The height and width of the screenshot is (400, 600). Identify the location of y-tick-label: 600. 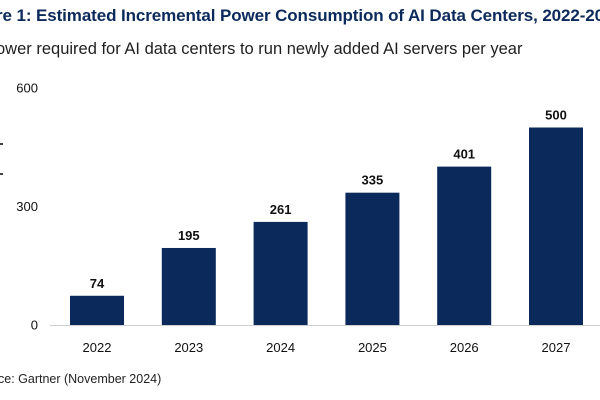
(27, 88).